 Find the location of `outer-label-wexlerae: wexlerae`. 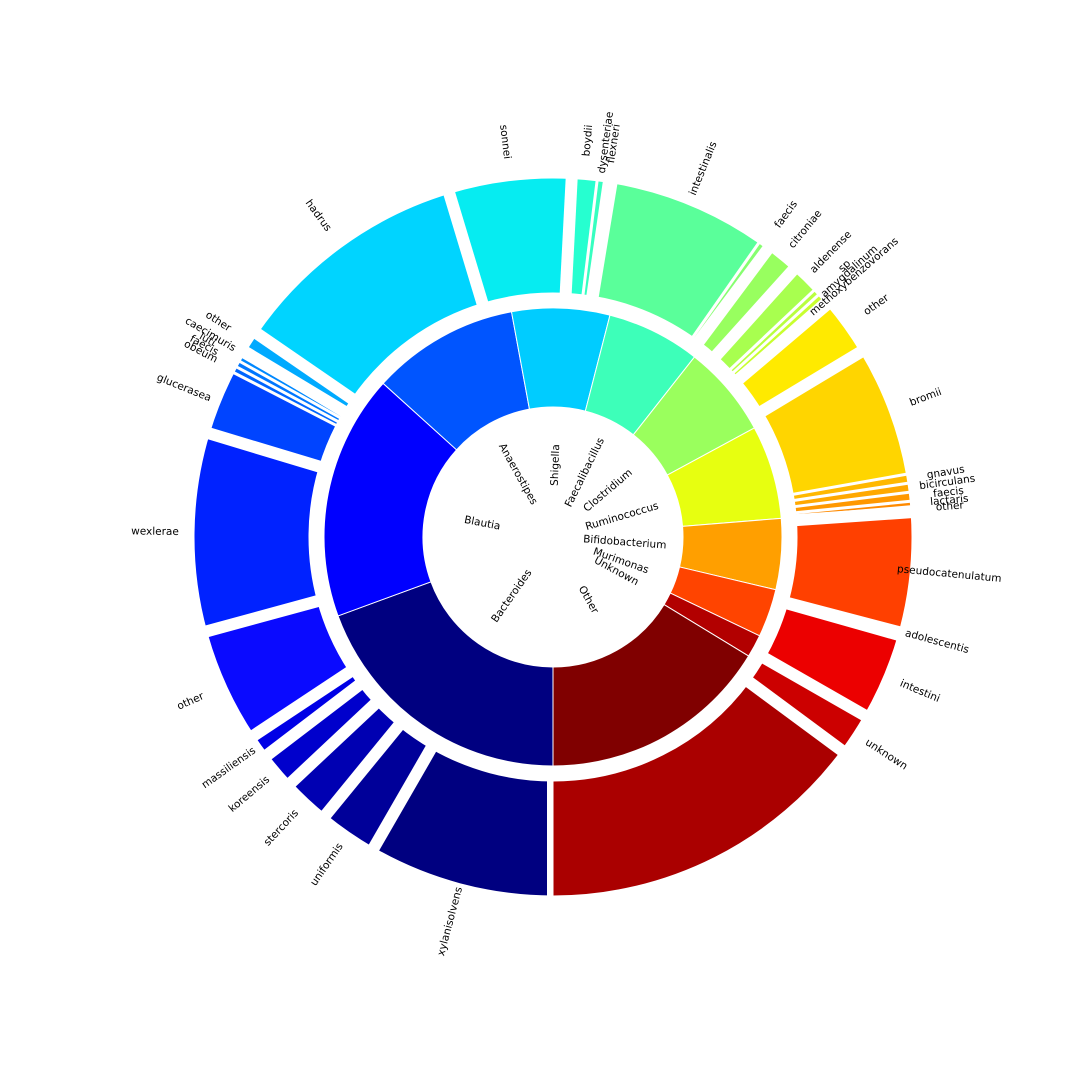

outer-label-wexlerae: wexlerae is located at coordinates (155, 531).